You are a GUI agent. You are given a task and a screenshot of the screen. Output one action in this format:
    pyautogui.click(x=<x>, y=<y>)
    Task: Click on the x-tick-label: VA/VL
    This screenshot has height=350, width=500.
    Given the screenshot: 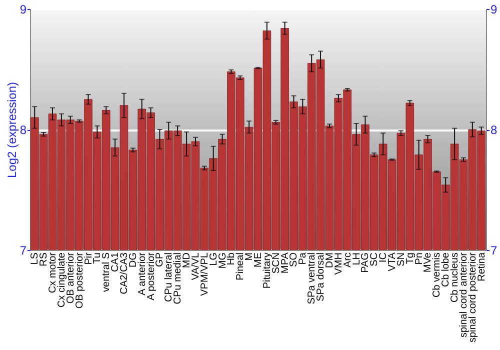 What is the action you would take?
    pyautogui.click(x=196, y=266)
    